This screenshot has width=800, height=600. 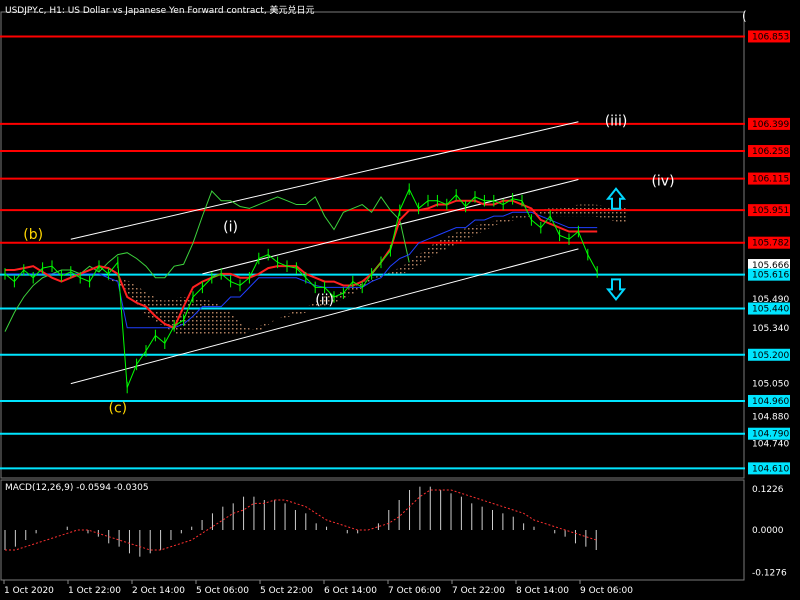 I want to click on price-tick-label: 104.880, so click(x=770, y=417).